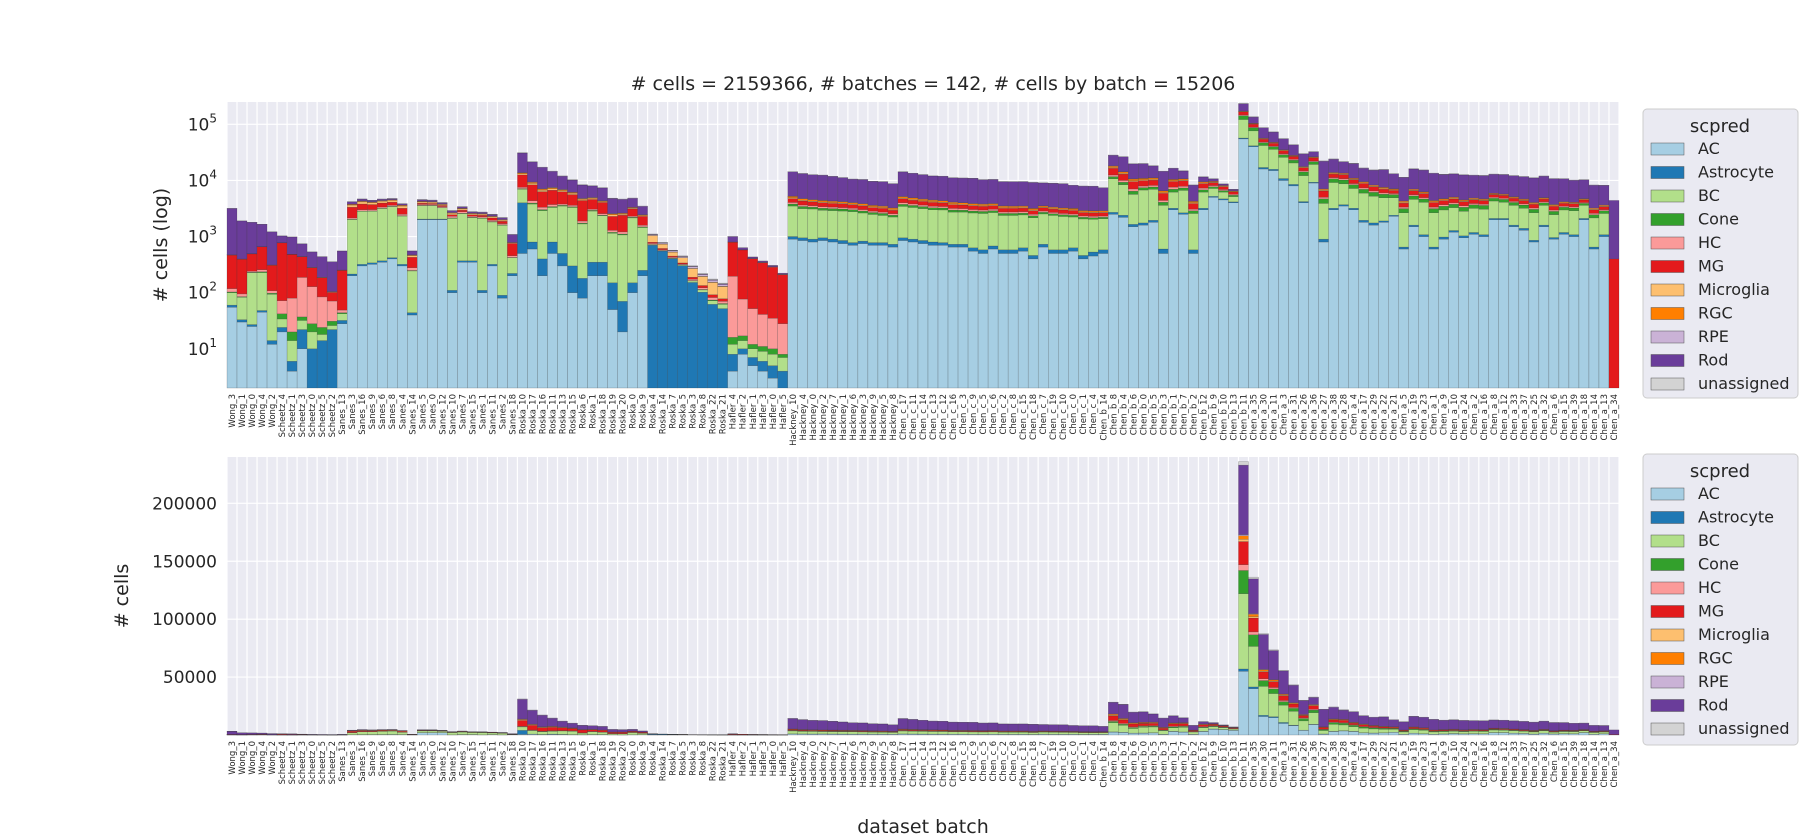 This screenshot has width=1800, height=840. What do you see at coordinates (1615, 764) in the screenshot?
I see `bot-x-tick-label: Chen_a_34` at bounding box center [1615, 764].